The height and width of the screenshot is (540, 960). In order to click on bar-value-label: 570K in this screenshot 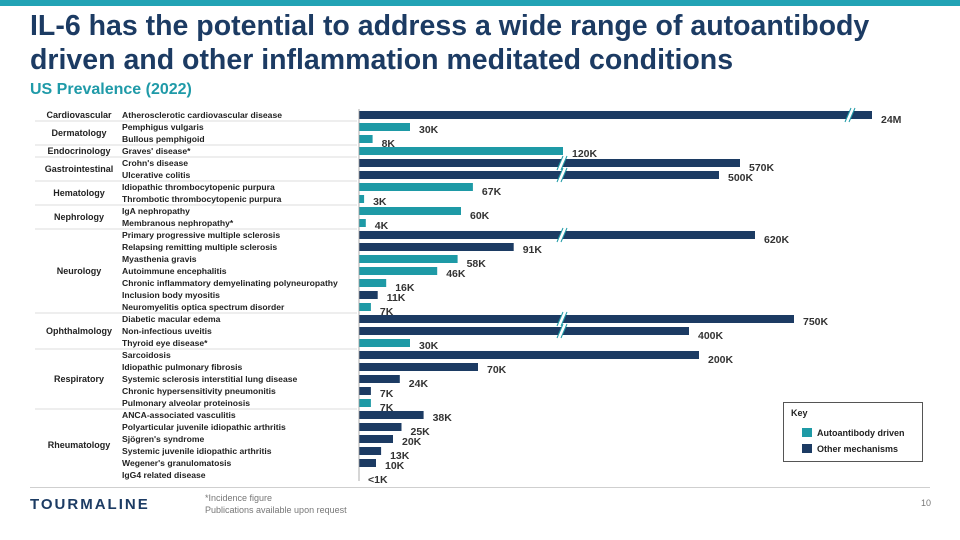, I will do `click(762, 168)`.